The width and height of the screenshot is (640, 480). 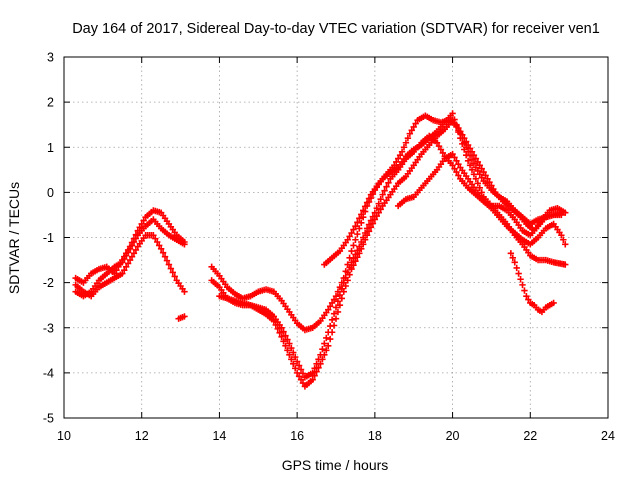 I want to click on y-tick-label: 3, so click(x=50, y=58).